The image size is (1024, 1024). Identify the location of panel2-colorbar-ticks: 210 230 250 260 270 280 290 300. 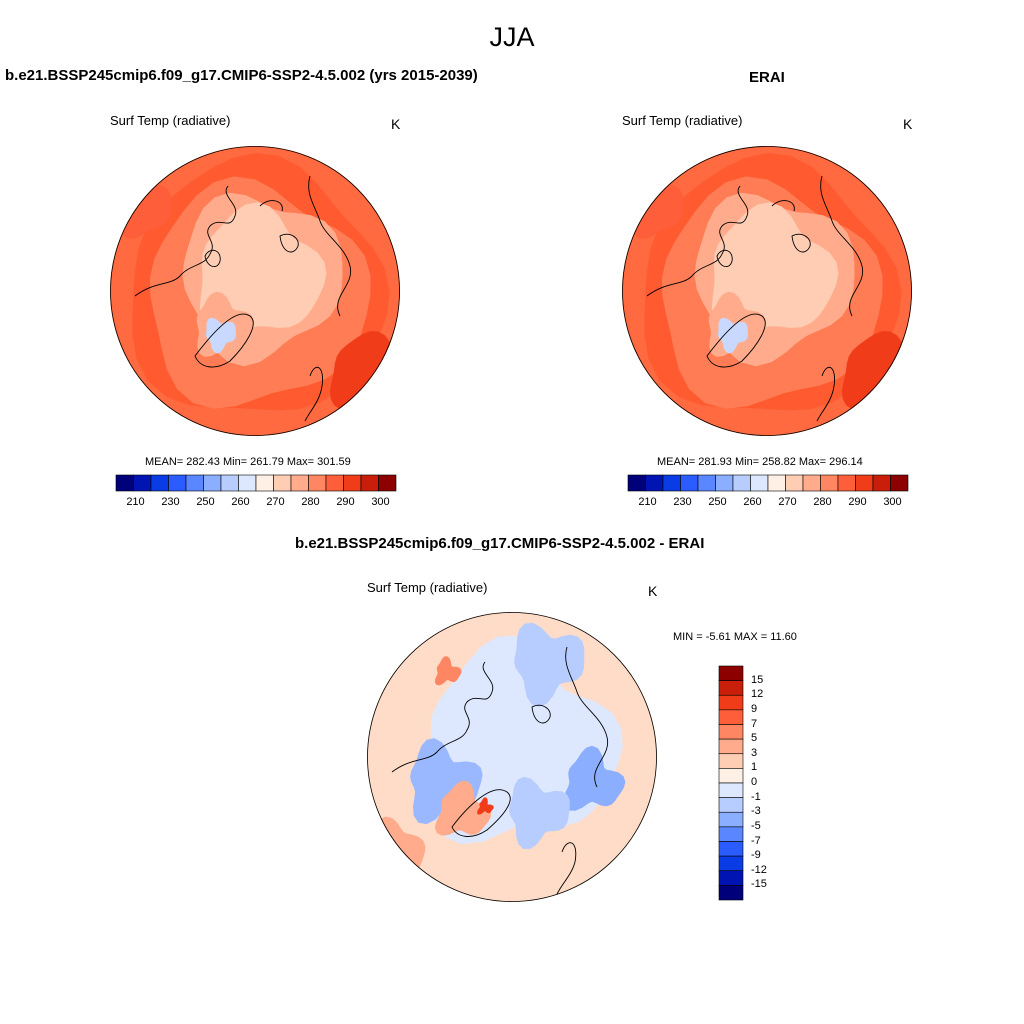
(768, 503).